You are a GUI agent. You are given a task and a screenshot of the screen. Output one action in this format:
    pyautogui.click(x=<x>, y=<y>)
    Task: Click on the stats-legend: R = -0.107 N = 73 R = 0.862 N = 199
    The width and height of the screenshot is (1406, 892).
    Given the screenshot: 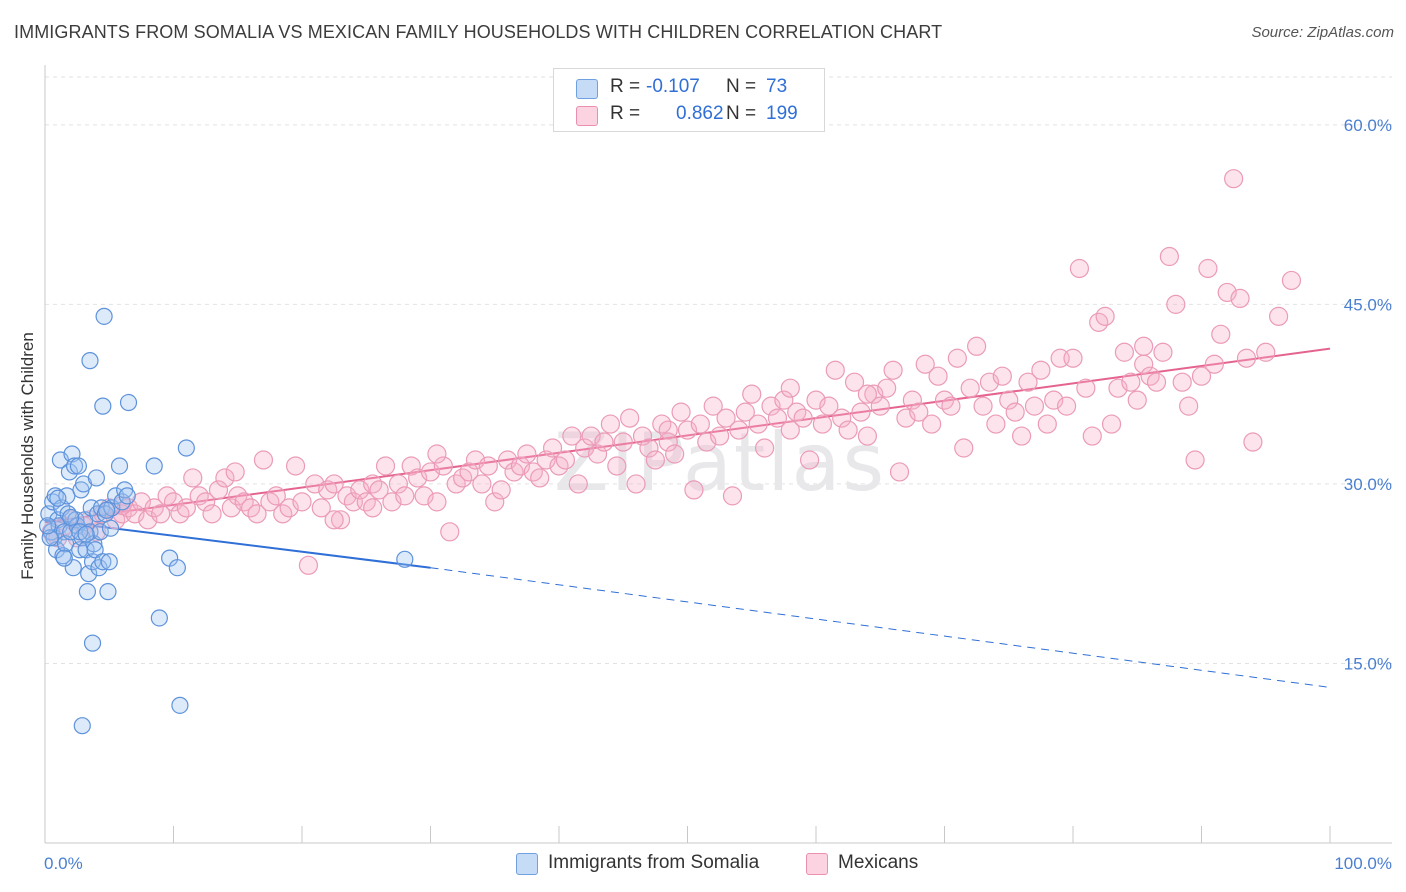 What is the action you would take?
    pyautogui.click(x=689, y=100)
    